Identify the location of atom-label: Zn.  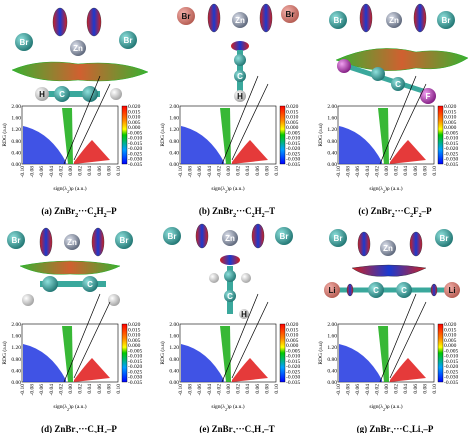
(78, 48).